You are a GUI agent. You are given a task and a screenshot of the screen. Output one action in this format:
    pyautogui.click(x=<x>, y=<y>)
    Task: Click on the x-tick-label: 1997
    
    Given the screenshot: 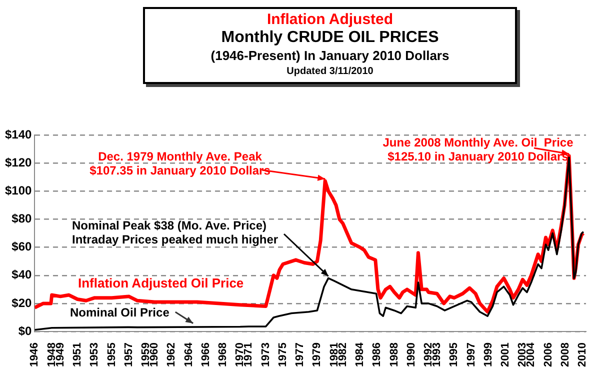 What is the action you would take?
    pyautogui.click(x=471, y=355)
    